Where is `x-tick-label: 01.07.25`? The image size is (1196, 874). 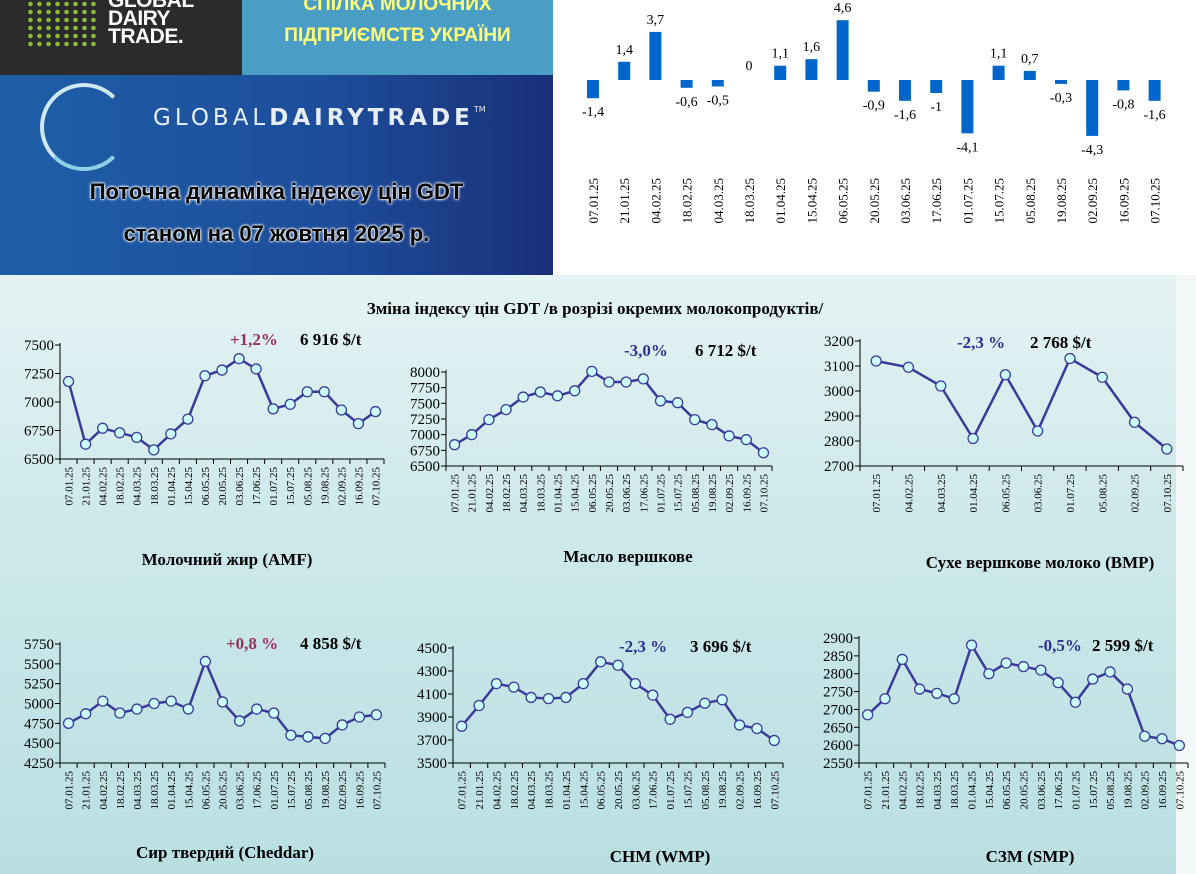 x-tick-label: 01.07.25 is located at coordinates (661, 493).